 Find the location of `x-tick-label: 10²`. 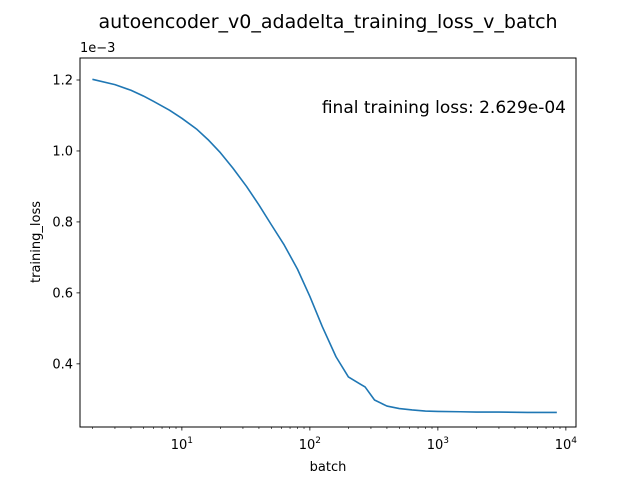

x-tick-label: 10² is located at coordinates (310, 444).